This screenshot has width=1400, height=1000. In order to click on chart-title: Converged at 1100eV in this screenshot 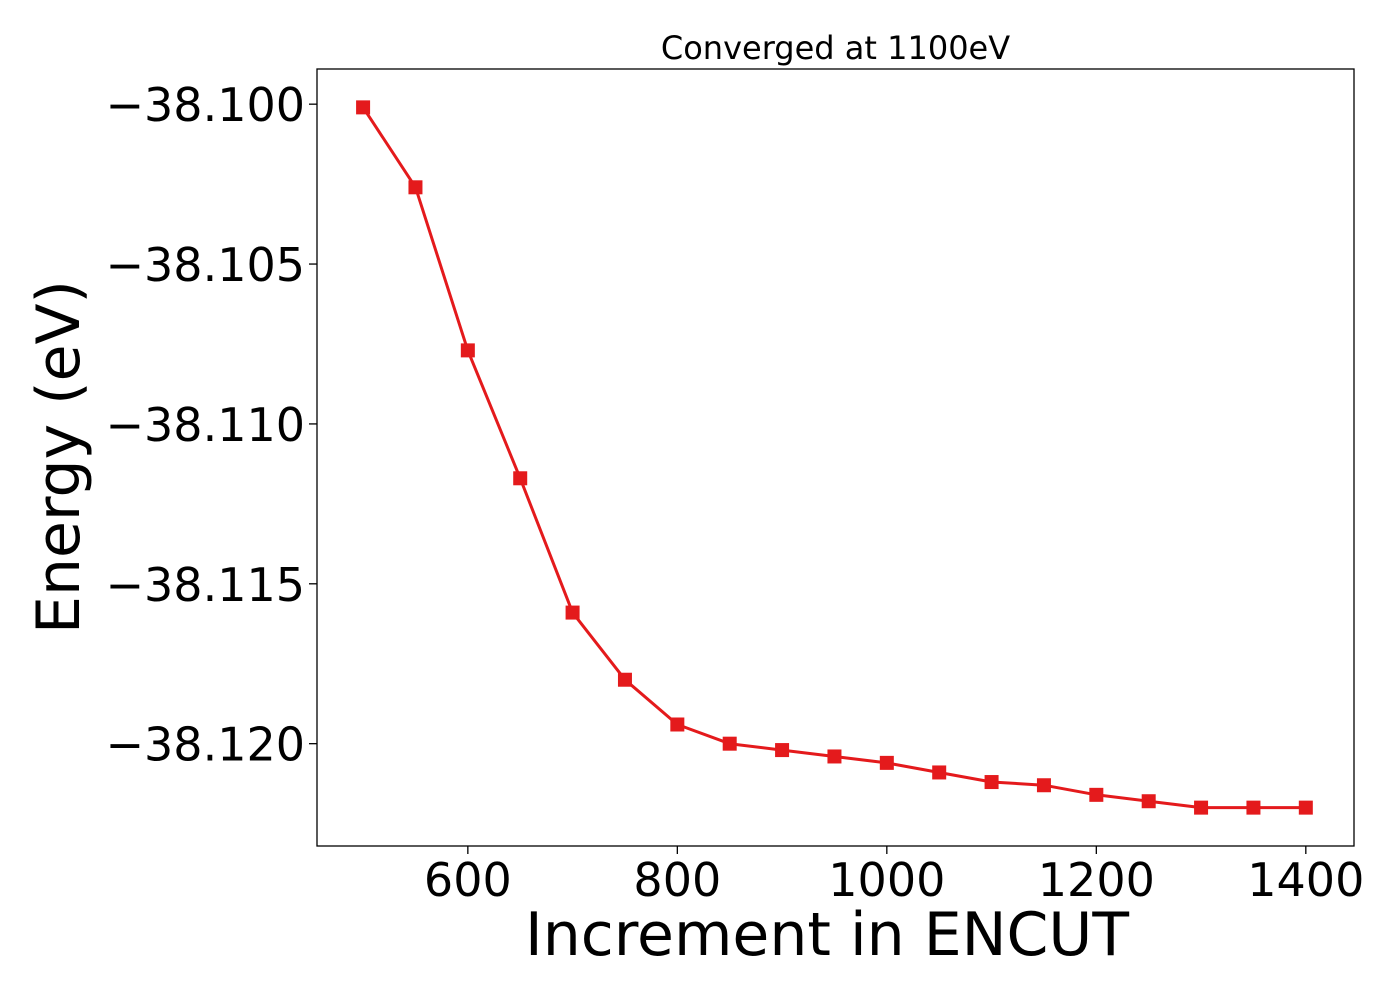, I will do `click(835, 48)`.